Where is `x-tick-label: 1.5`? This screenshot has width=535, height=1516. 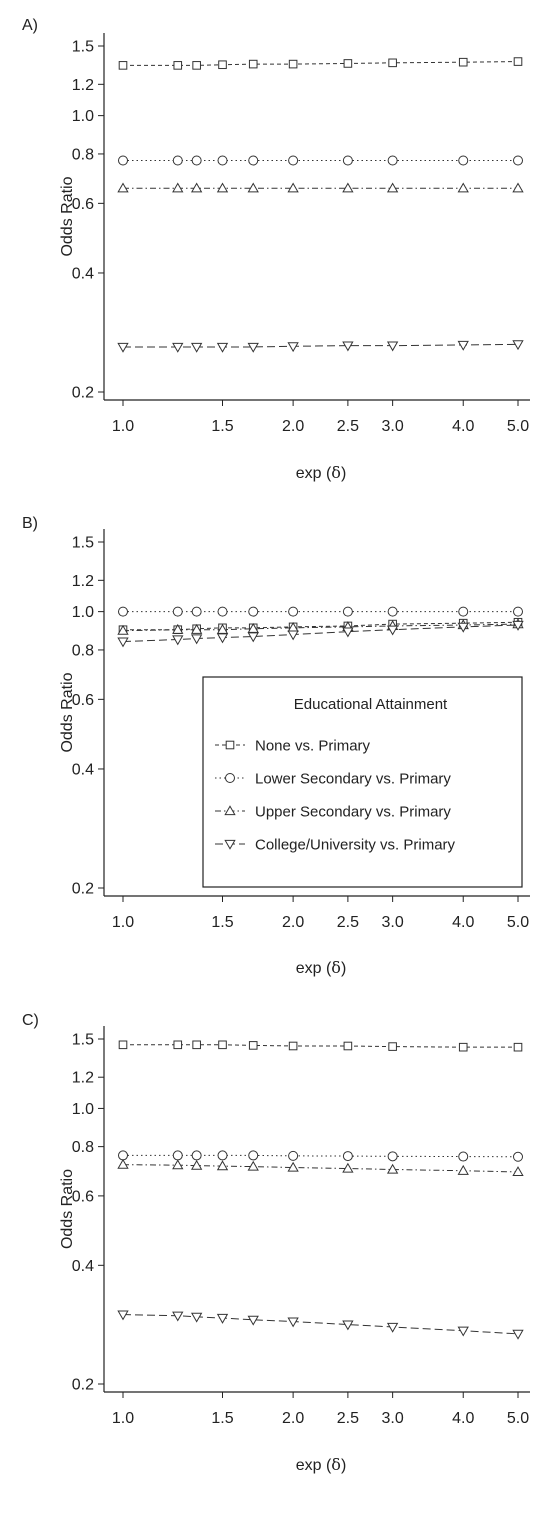 x-tick-label: 1.5 is located at coordinates (222, 426).